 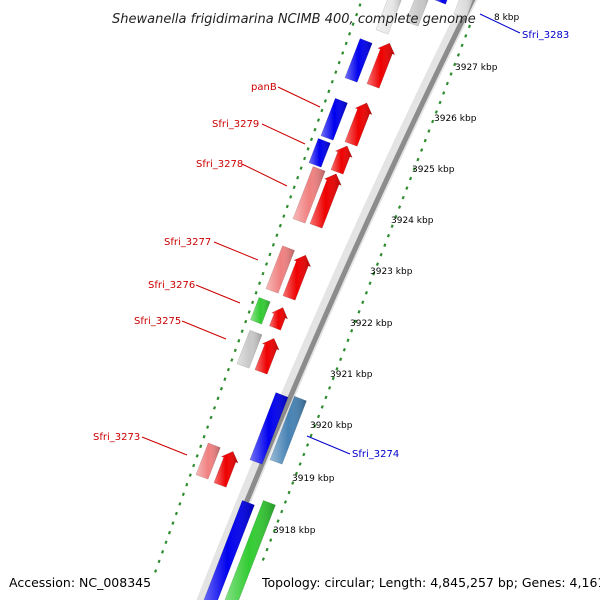 I want to click on gene-label-sfri-3278: Sfri_3278, so click(x=219, y=164).